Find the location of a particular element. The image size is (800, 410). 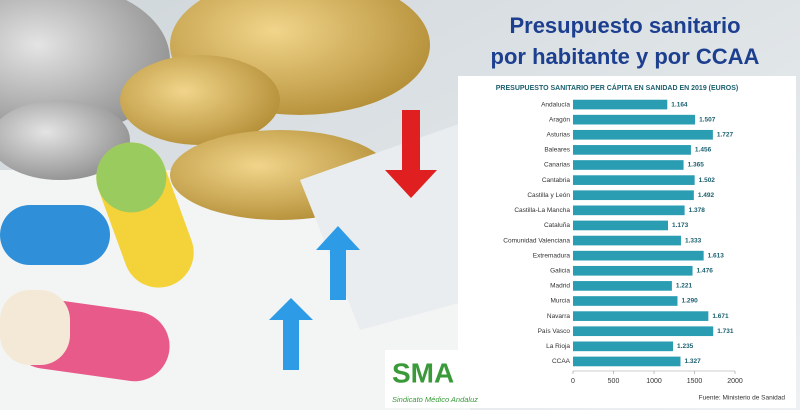

category-label: Castilla-La Mancha is located at coordinates (542, 210).